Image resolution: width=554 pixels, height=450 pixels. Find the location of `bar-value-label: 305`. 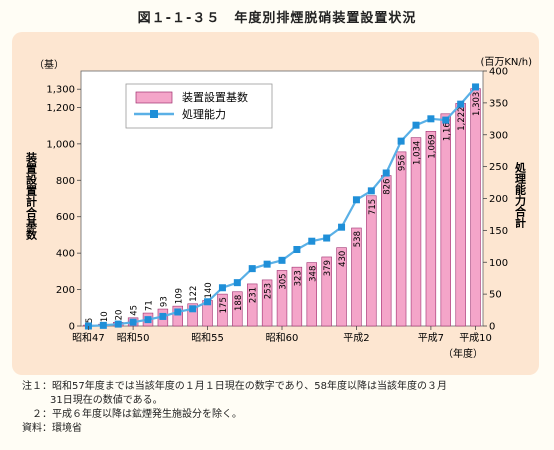

bar-value-label: 305 is located at coordinates (284, 281).